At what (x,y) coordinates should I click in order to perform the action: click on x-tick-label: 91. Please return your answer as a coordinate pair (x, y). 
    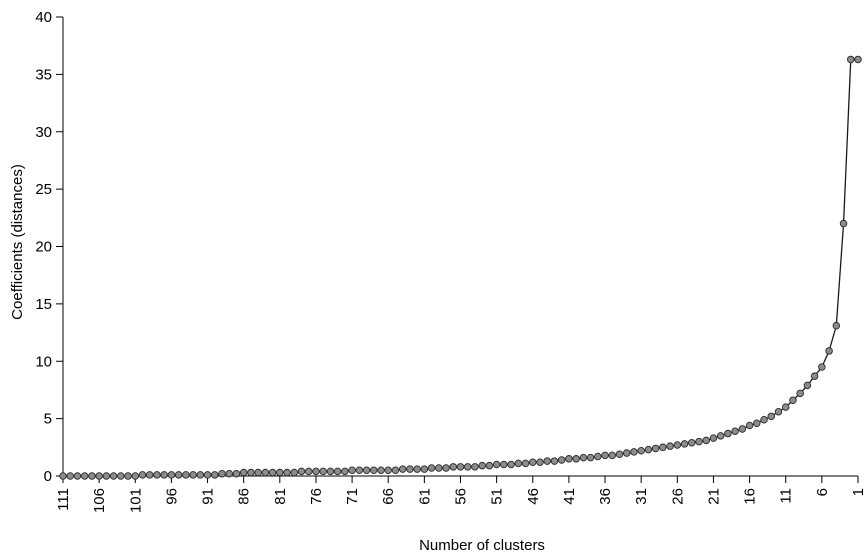
    Looking at the image, I should click on (208, 496).